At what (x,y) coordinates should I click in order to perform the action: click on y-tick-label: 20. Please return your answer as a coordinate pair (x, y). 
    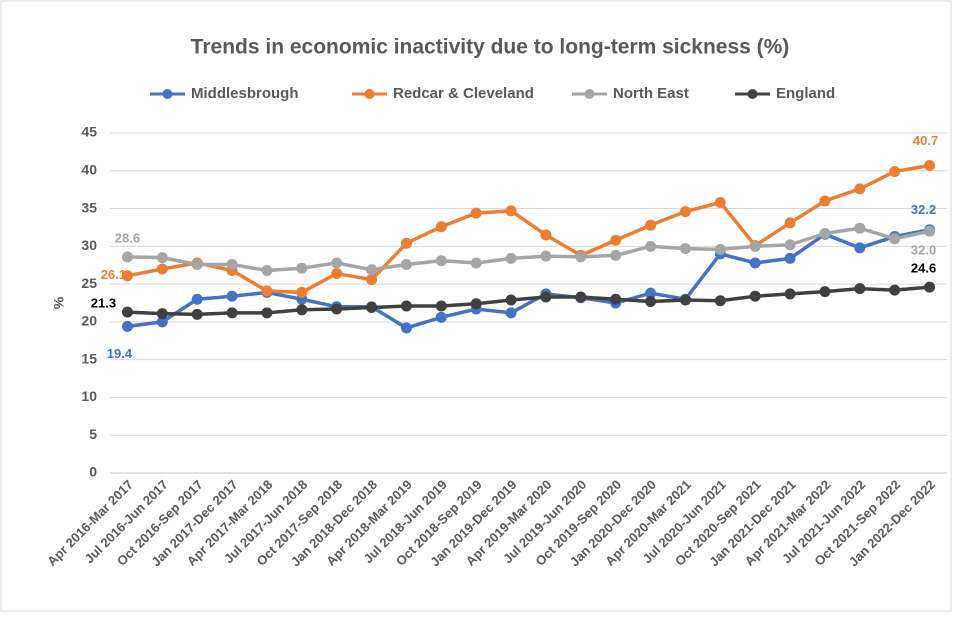
    Looking at the image, I should click on (89, 321).